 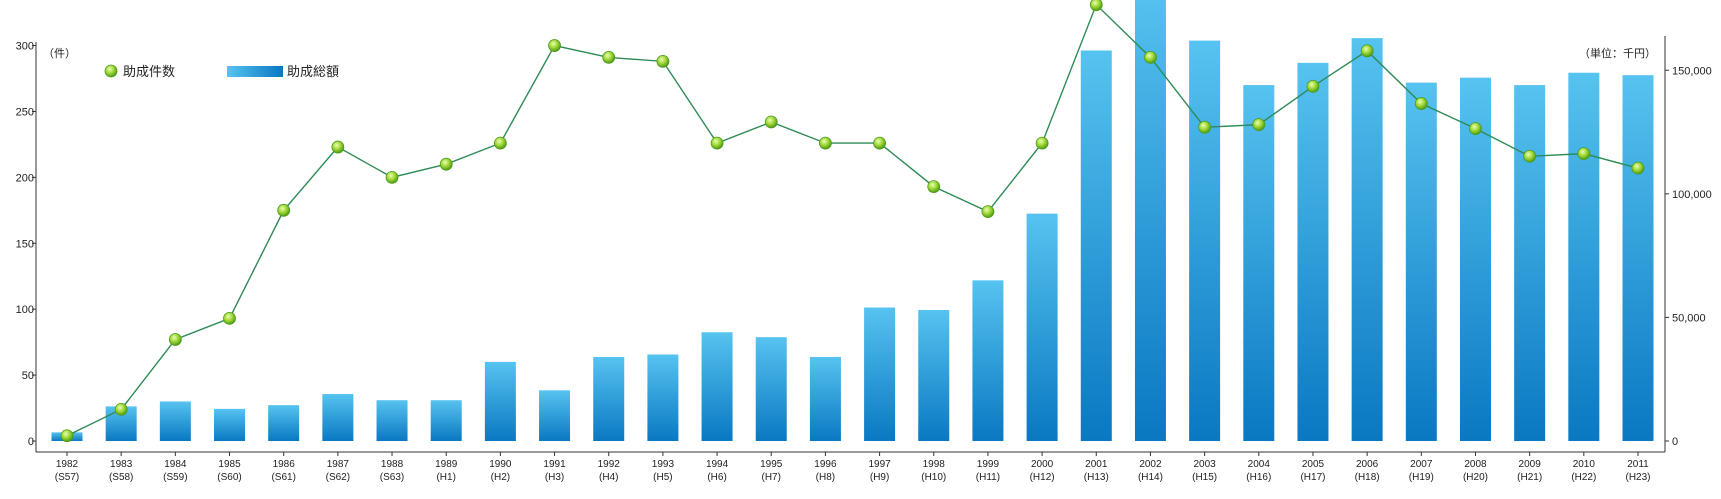 I want to click on x-tick-year-label: 1987, so click(x=338, y=464).